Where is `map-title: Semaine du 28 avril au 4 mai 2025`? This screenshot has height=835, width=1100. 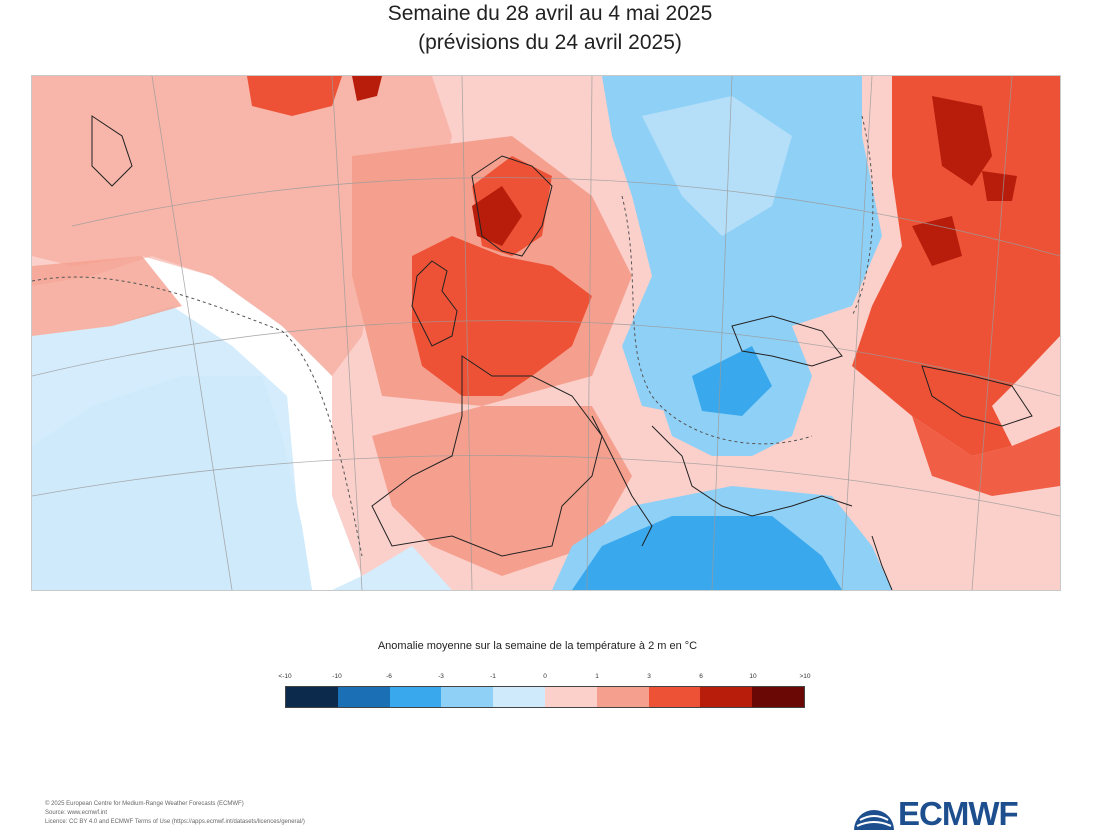
map-title: Semaine du 28 avril au 4 mai 2025 is located at coordinates (550, 13).